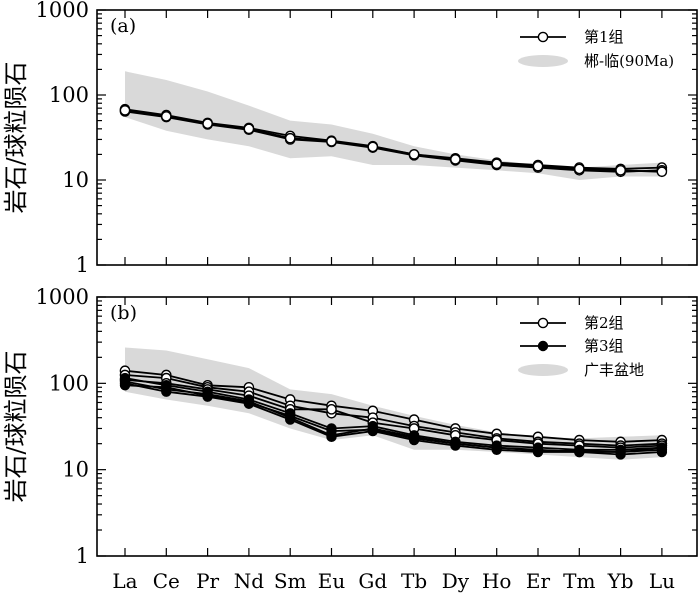 This screenshot has width=700, height=602. Describe the element at coordinates (414, 435) in the screenshot. I see `group2-series-4-point-Tb` at that location.